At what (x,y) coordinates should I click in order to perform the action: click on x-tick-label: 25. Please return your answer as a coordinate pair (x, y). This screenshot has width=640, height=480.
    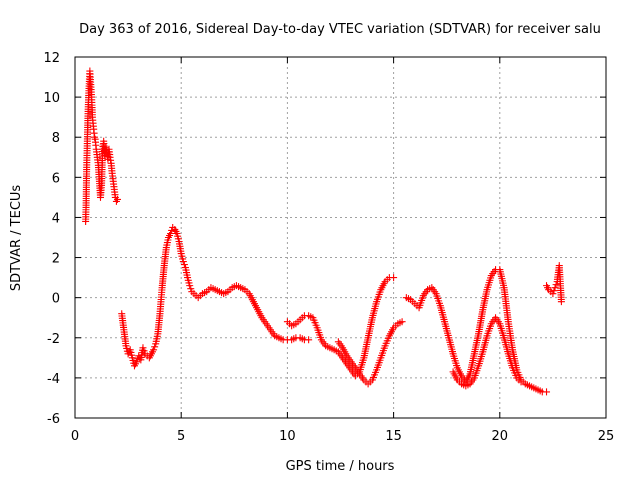
    Looking at the image, I should click on (606, 436).